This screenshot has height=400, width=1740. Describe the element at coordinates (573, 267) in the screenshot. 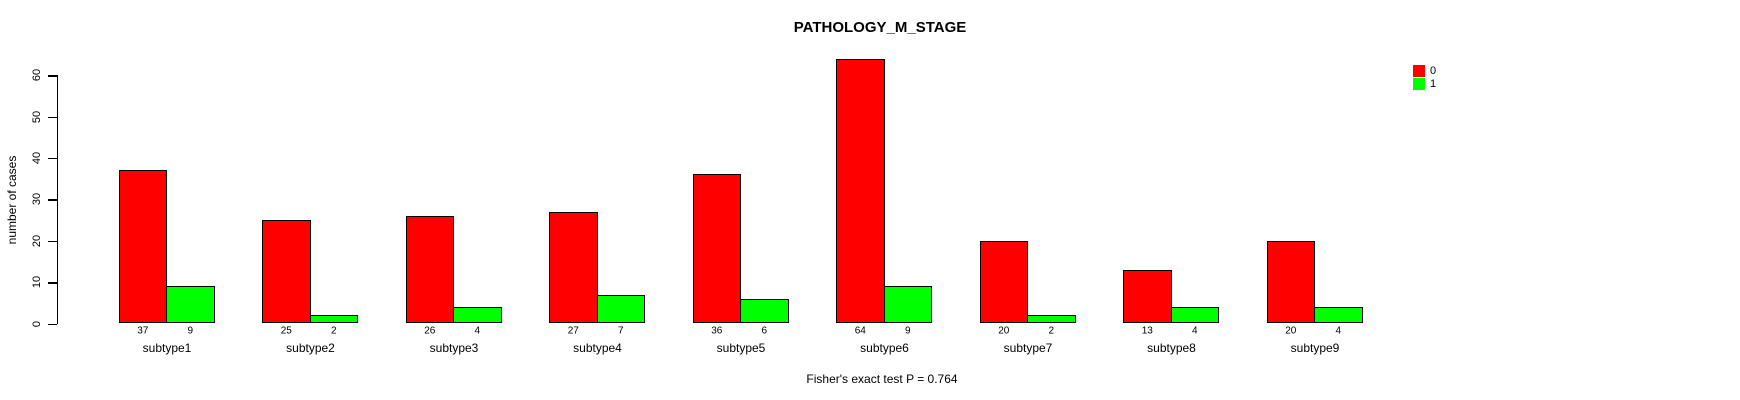

I see `bar-subtype4-series0` at that location.